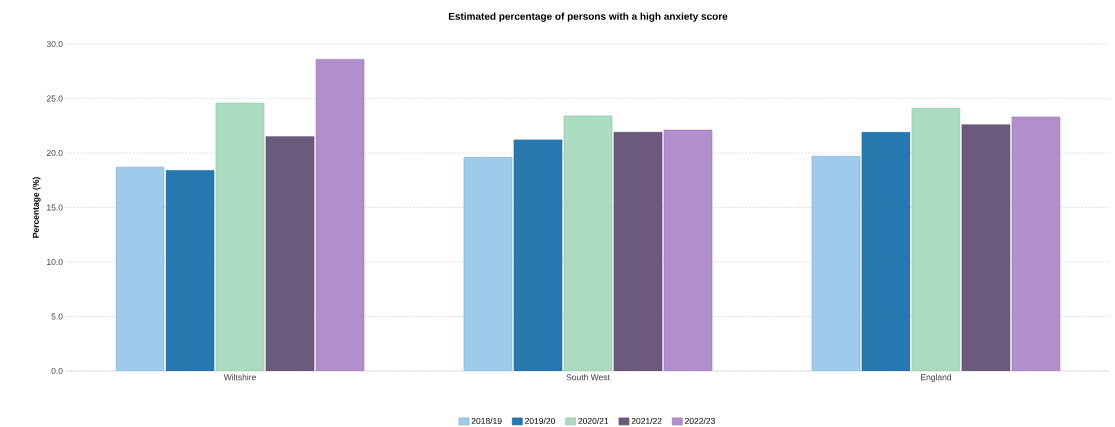 Image resolution: width=1115 pixels, height=427 pixels. What do you see at coordinates (36, 207) in the screenshot?
I see `y-axis-title: Percentage (%)` at bounding box center [36, 207].